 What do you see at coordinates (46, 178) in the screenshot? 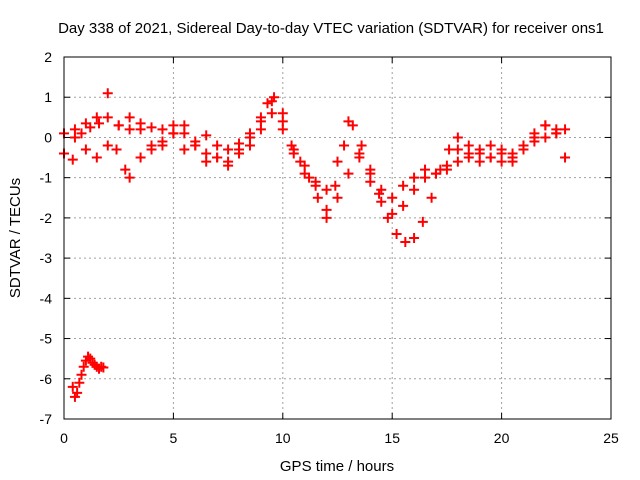
I see `y-tick-label: -1` at bounding box center [46, 178].